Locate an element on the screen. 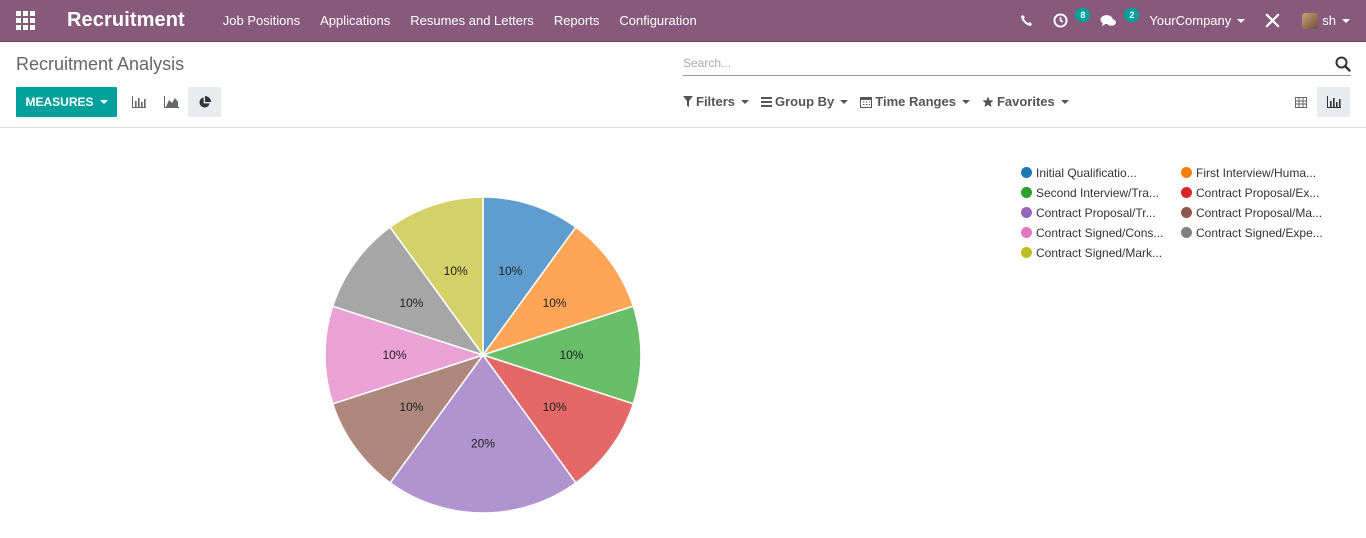 This screenshot has height=538, width=1366. filters-dropdown: Filters is located at coordinates (716, 101).